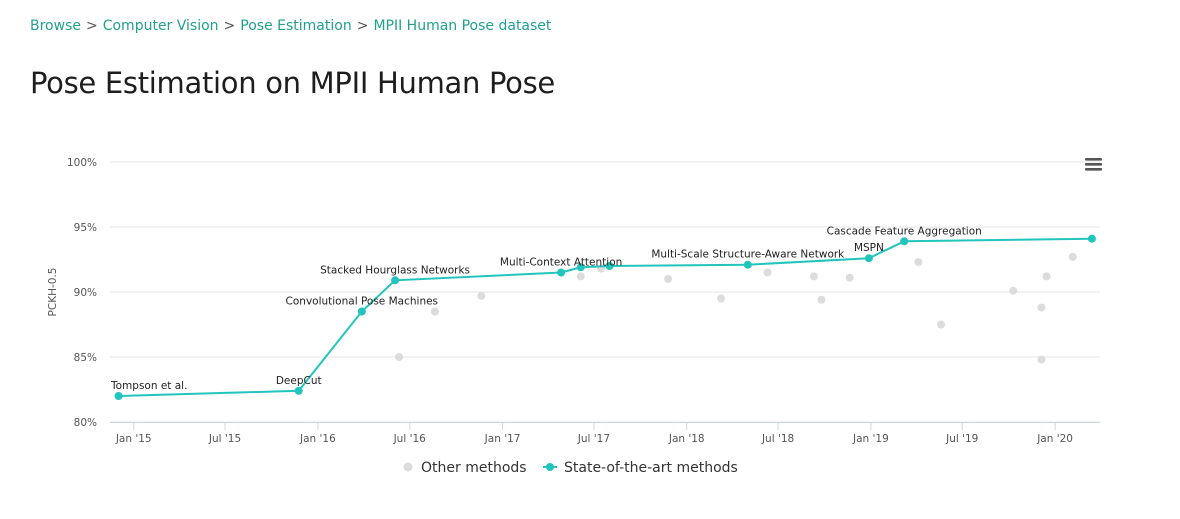  I want to click on sota-point-label: DeepCut, so click(299, 381).